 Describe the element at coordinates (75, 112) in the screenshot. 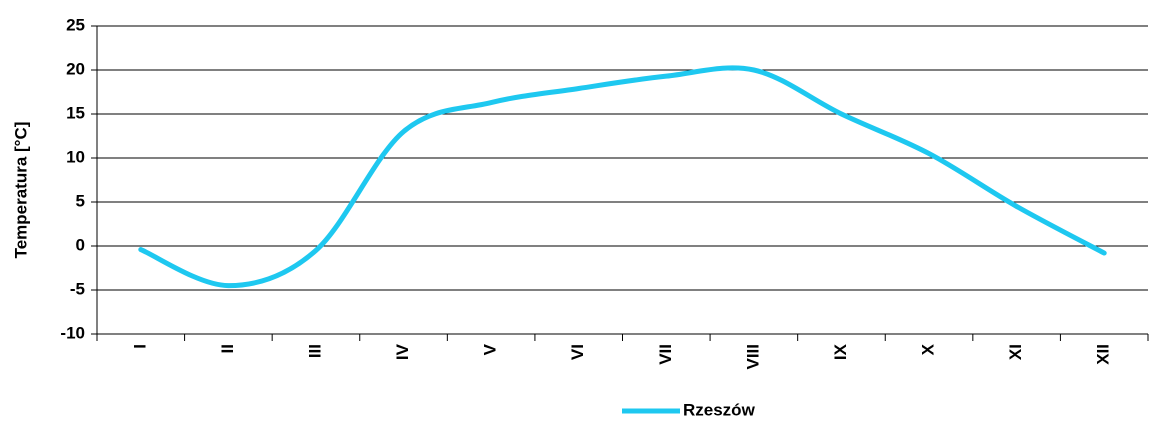

I see `y-tick-label: 15` at that location.